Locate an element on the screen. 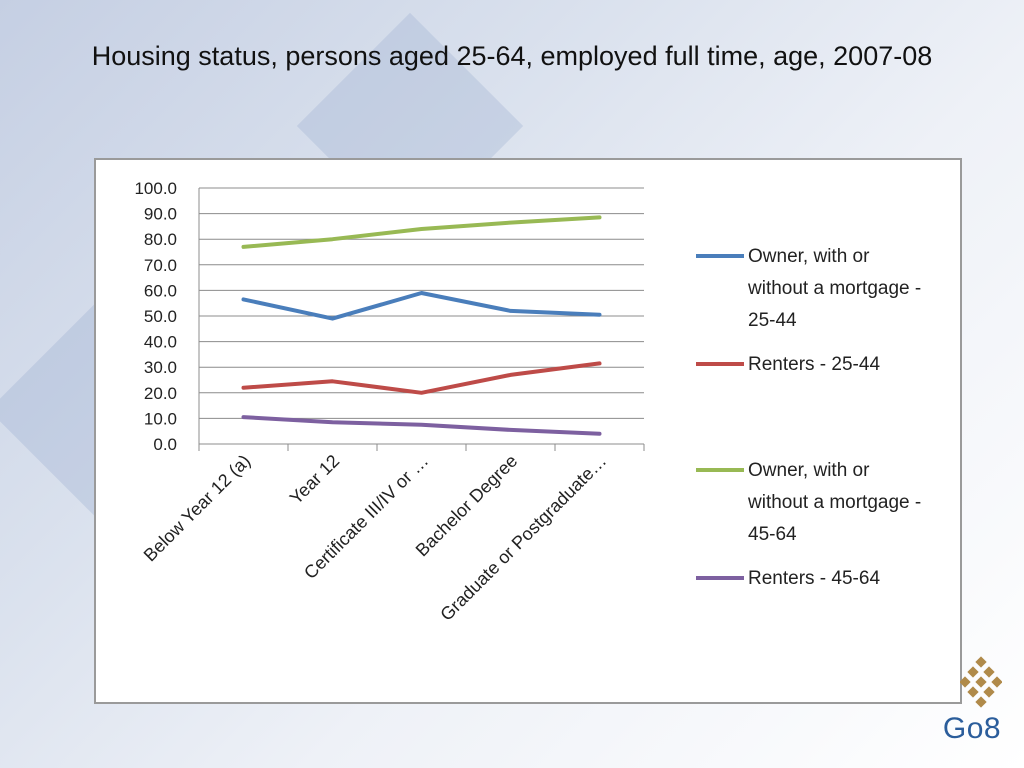  legend-label: 45-64 is located at coordinates (772, 534).